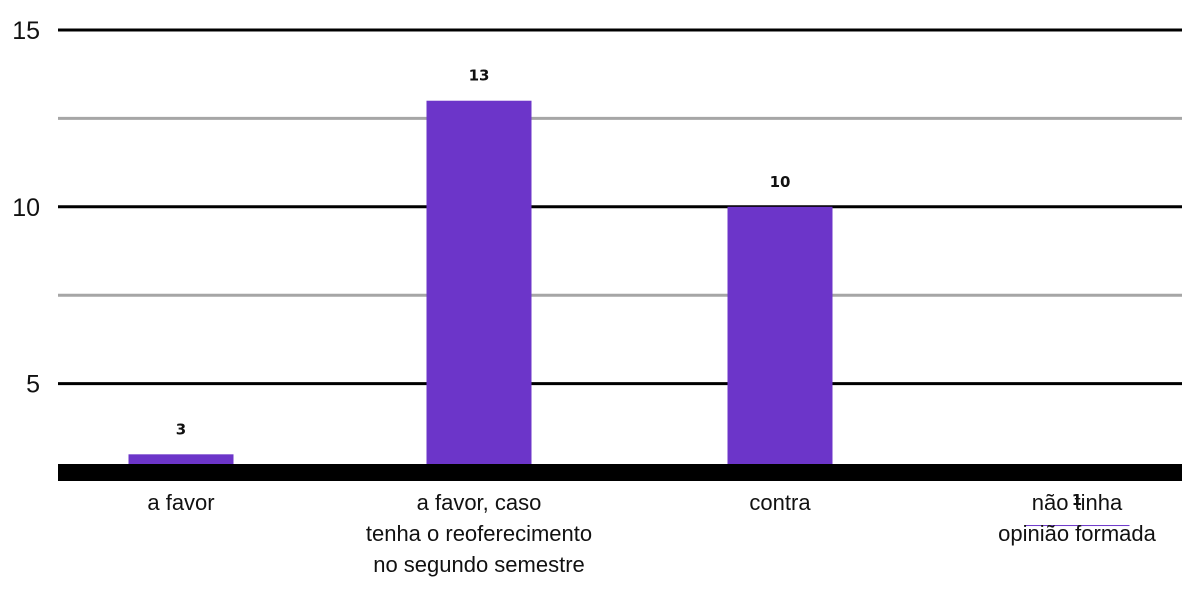 This screenshot has width=1198, height=589. Describe the element at coordinates (479, 533) in the screenshot. I see `x-tick-label: tenha o reoferecimento` at that location.